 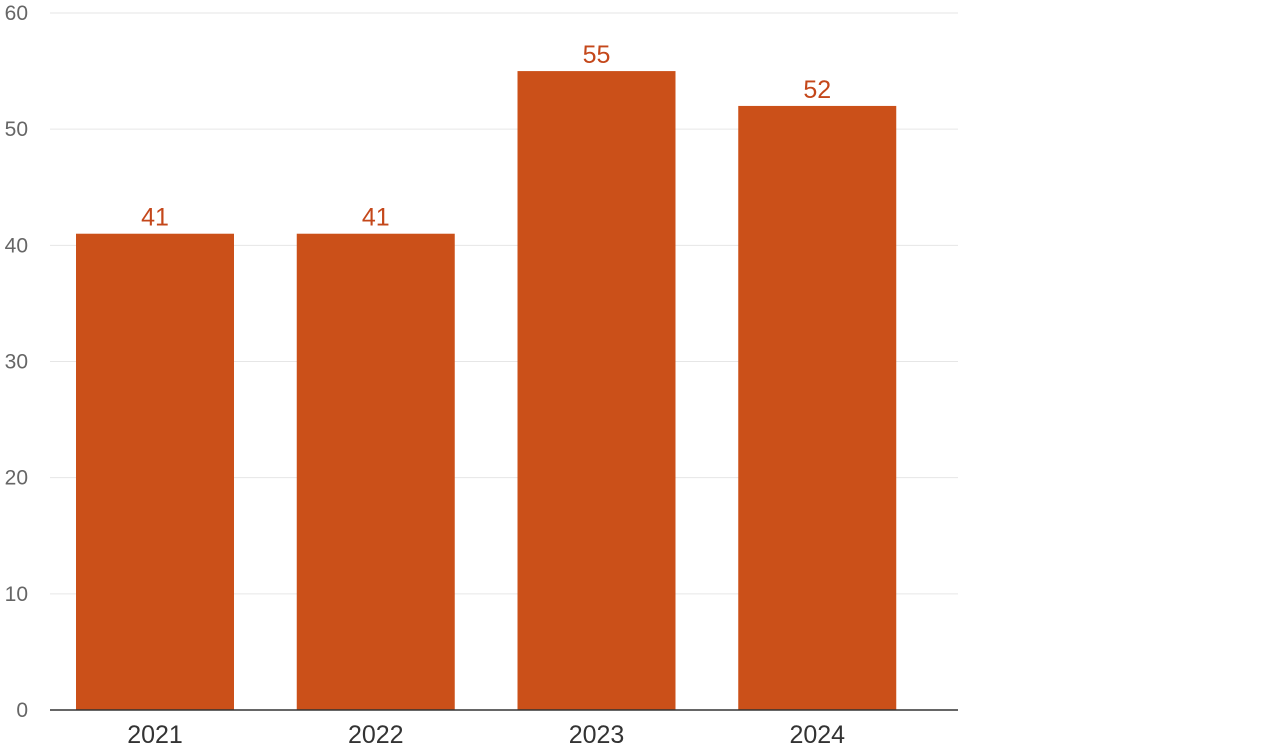 I want to click on bar-2024, so click(x=817, y=407).